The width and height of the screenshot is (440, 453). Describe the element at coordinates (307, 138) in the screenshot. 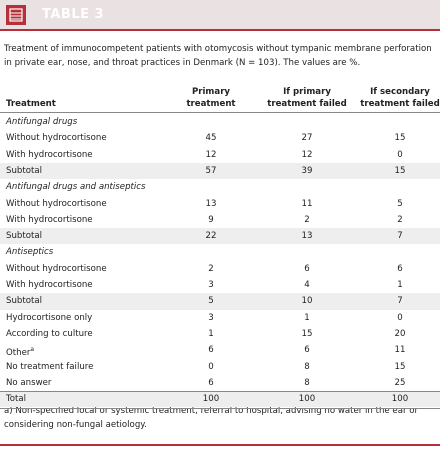

I see `cell-value: 27` at that location.